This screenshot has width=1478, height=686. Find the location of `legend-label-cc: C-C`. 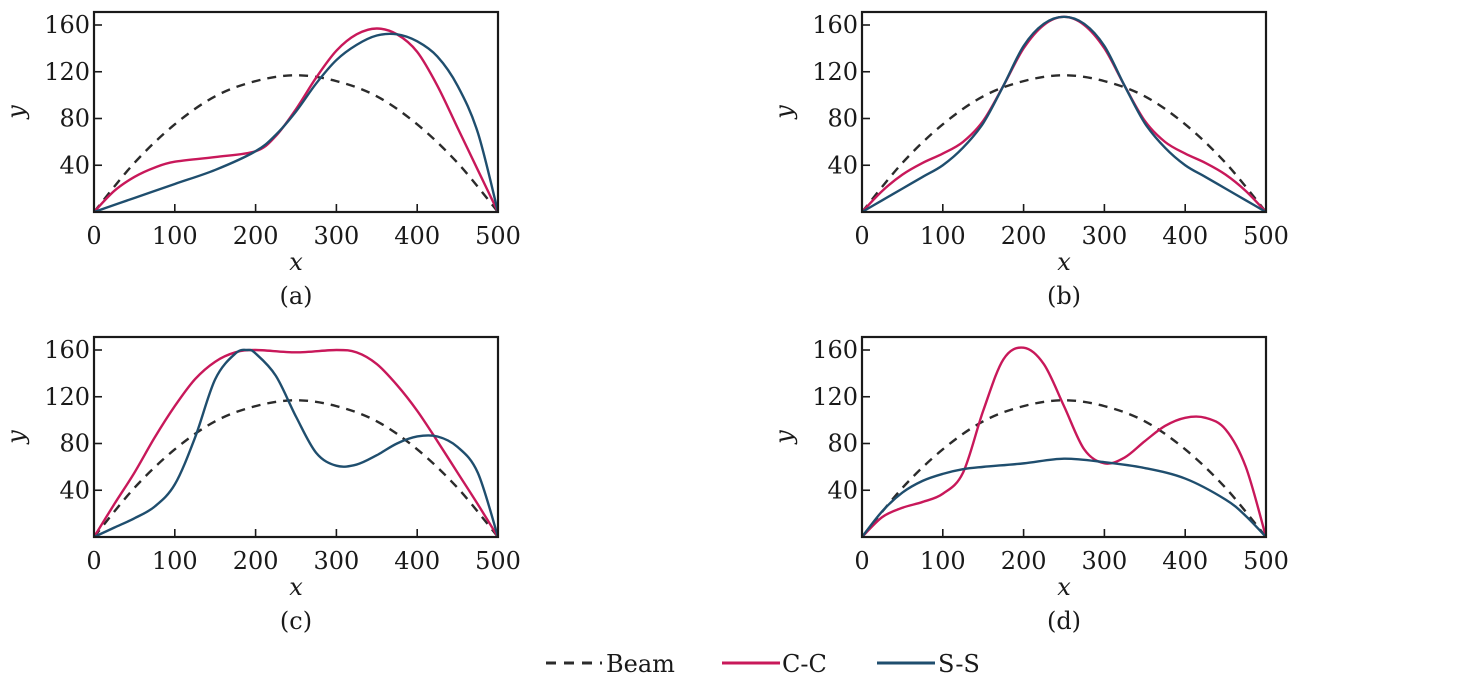

legend-label-cc: C-C is located at coordinates (804, 664).